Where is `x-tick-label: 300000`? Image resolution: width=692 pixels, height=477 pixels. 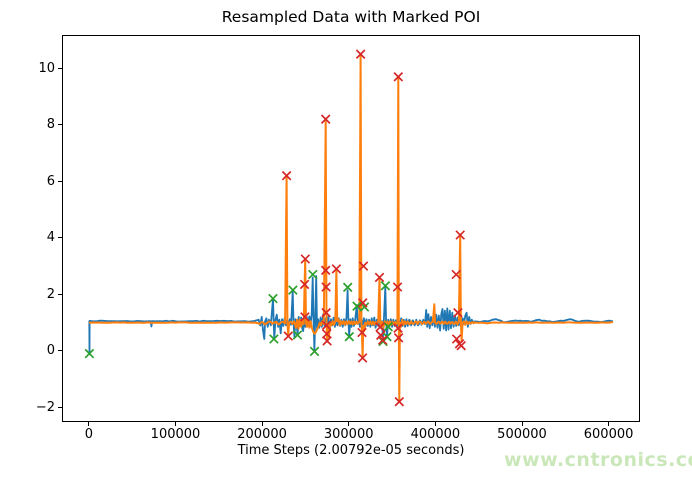 x-tick-label: 300000 is located at coordinates (348, 434).